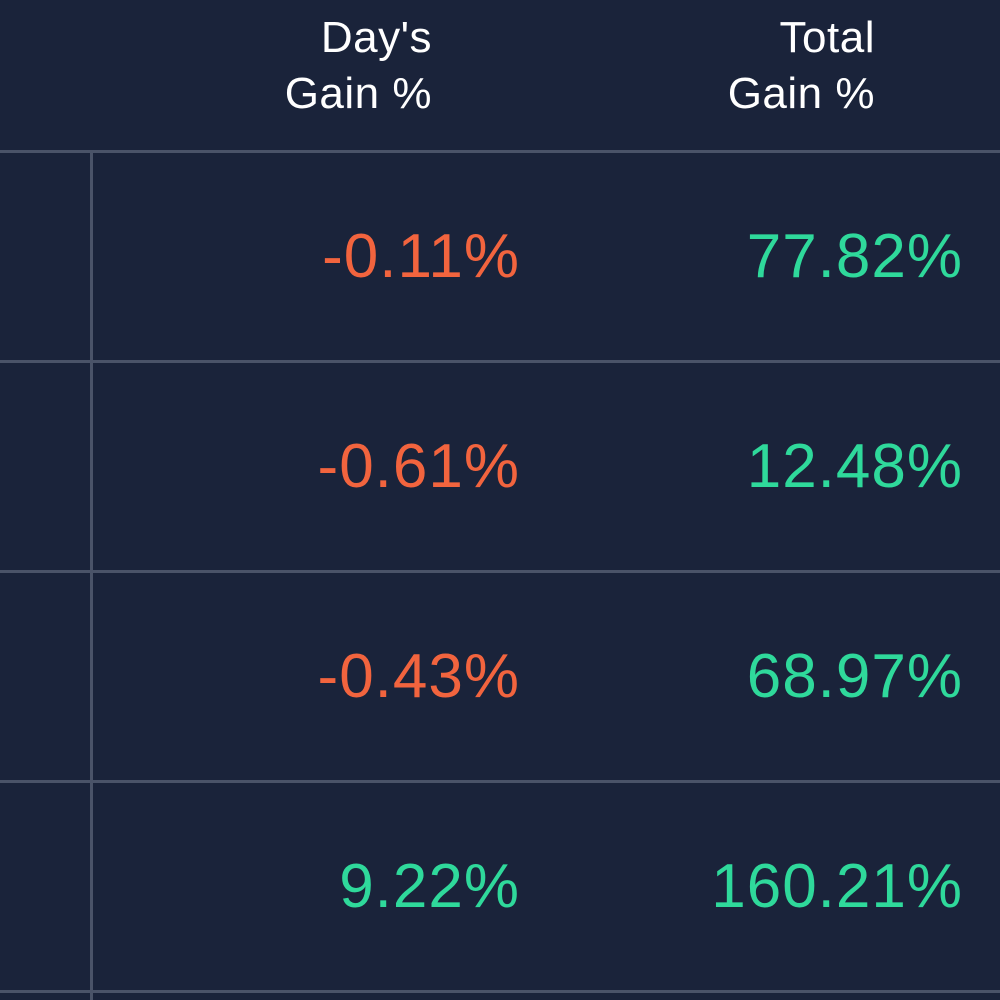 This screenshot has width=1000, height=1000. Describe the element at coordinates (429, 886) in the screenshot. I see `days-gain-value: 9.22%` at that location.